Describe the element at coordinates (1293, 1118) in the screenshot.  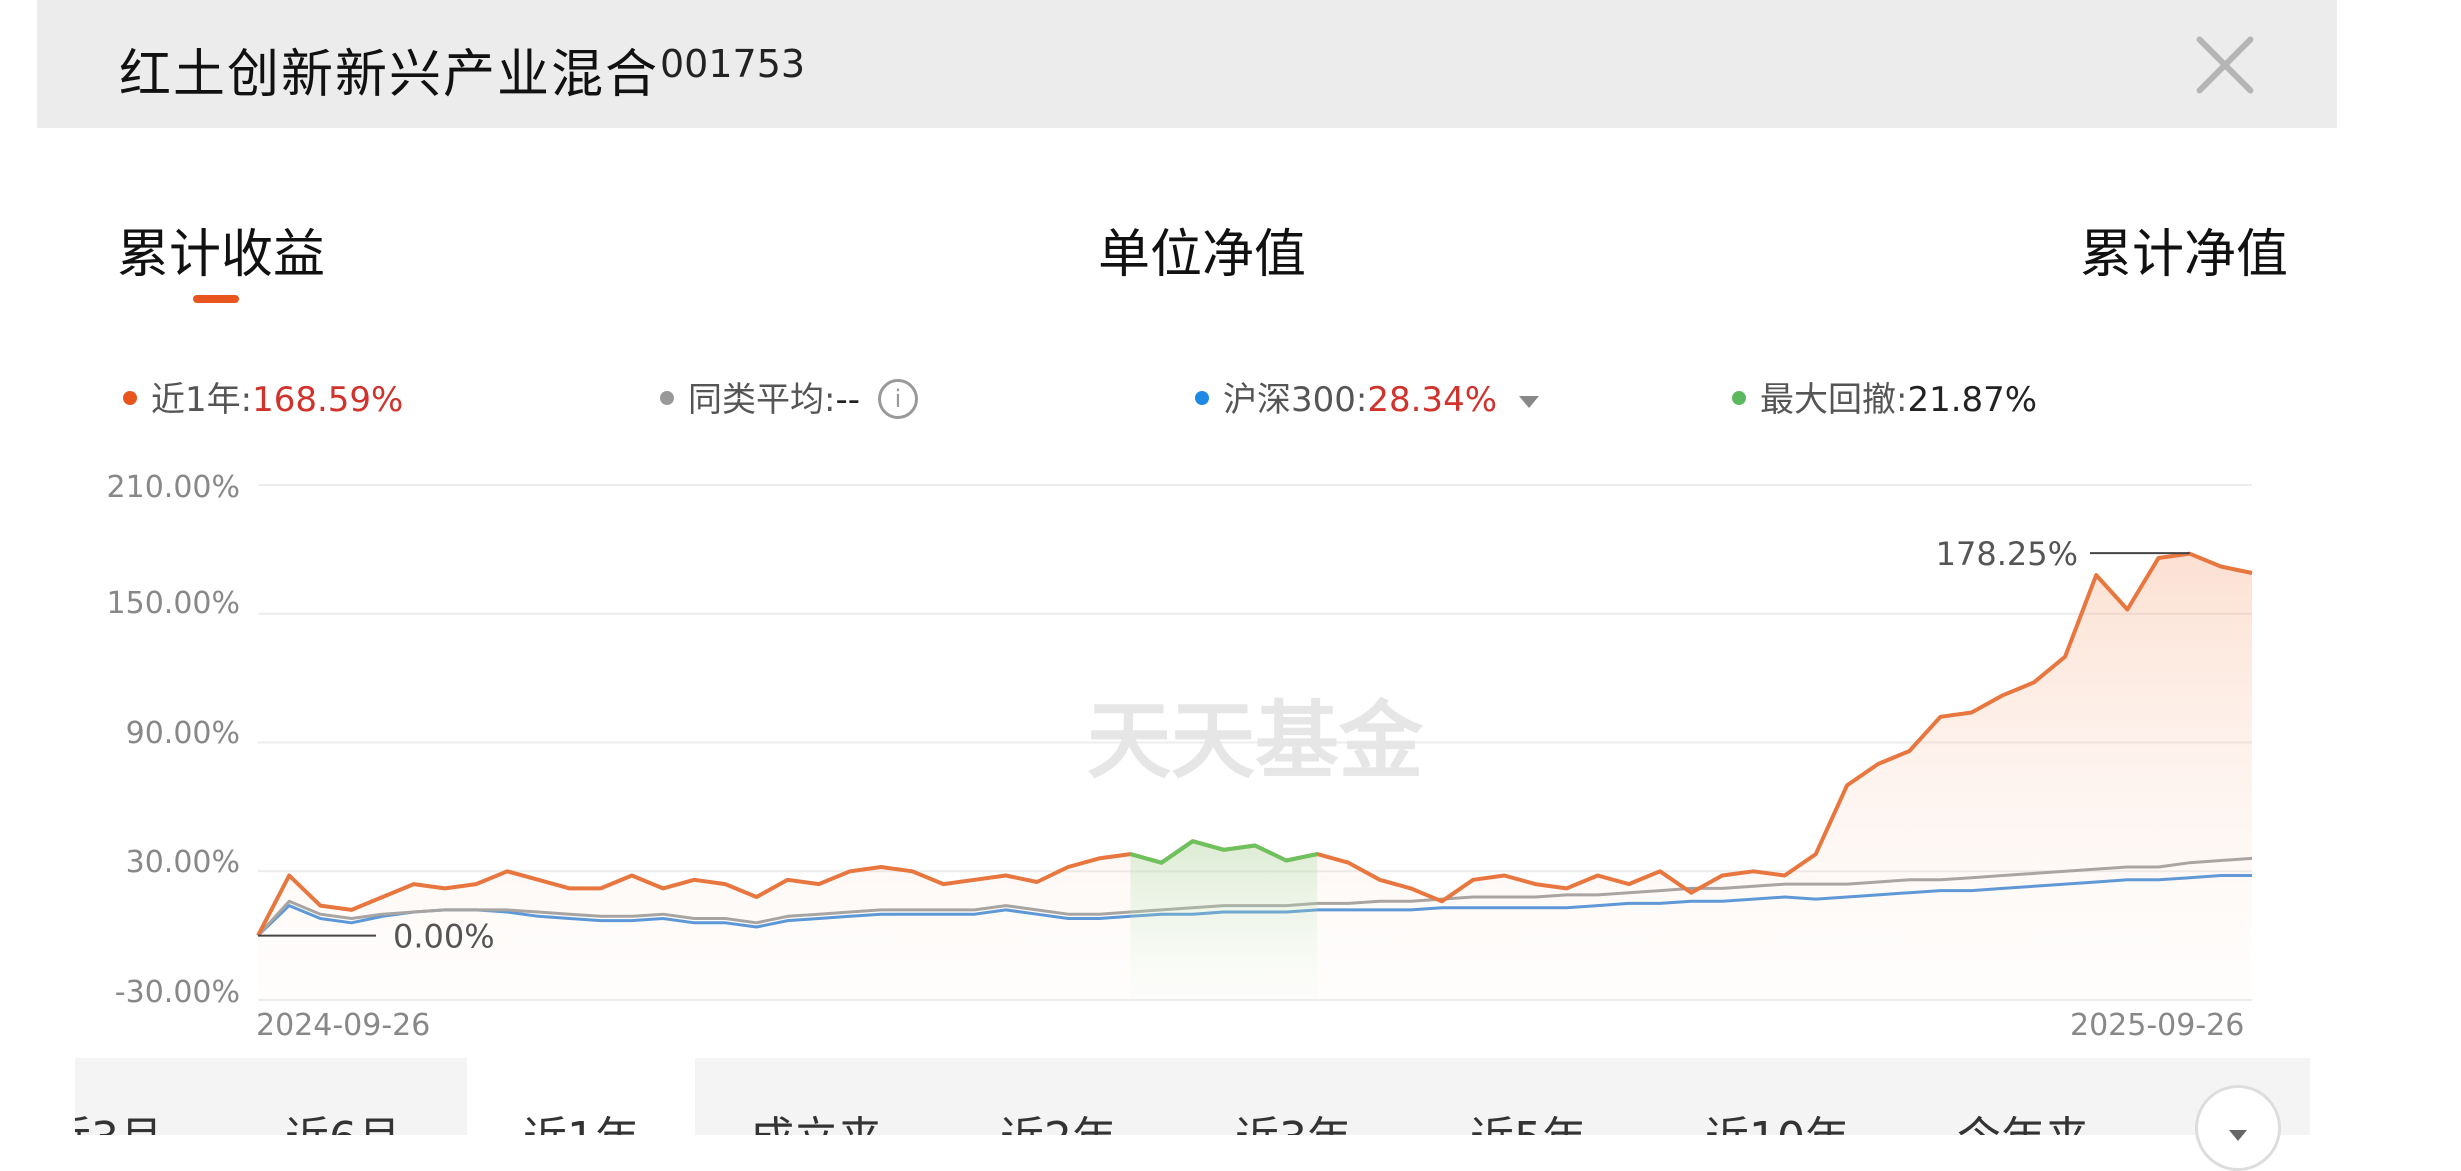
I see `period-3y: 近3年` at that location.